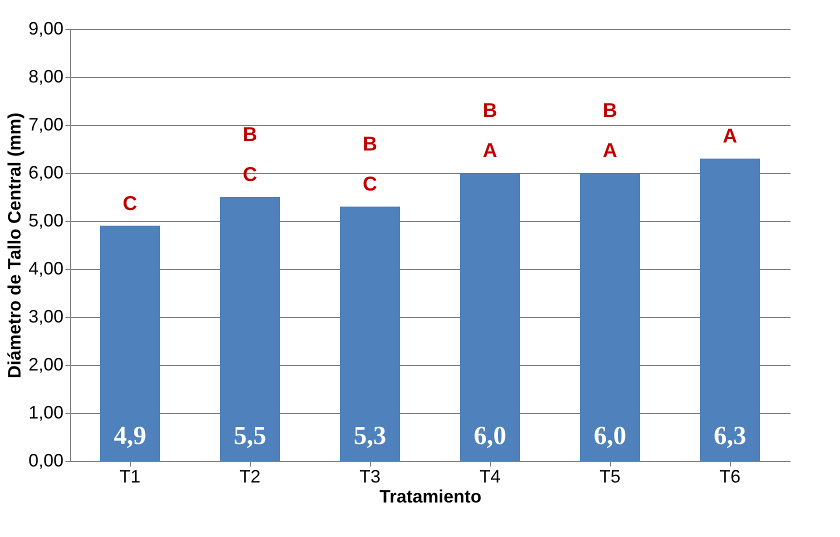 The height and width of the screenshot is (537, 840). I want to click on x-tick-label: T3, so click(370, 476).